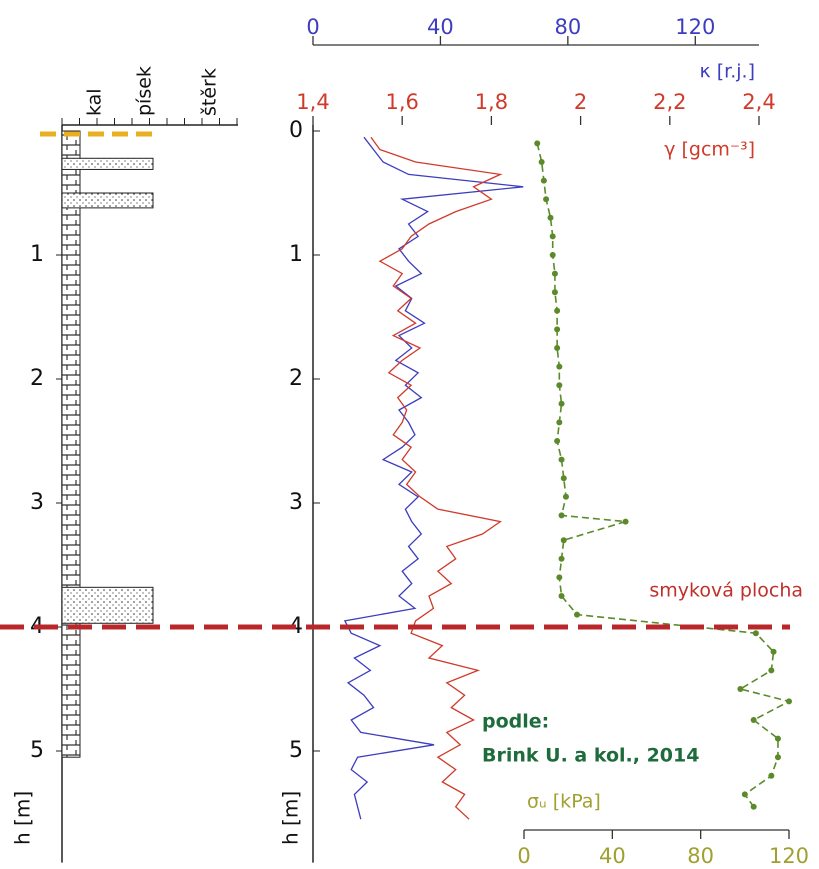  Describe the element at coordinates (491, 102) in the screenshot. I see `x-tick-label: 1,8` at that location.